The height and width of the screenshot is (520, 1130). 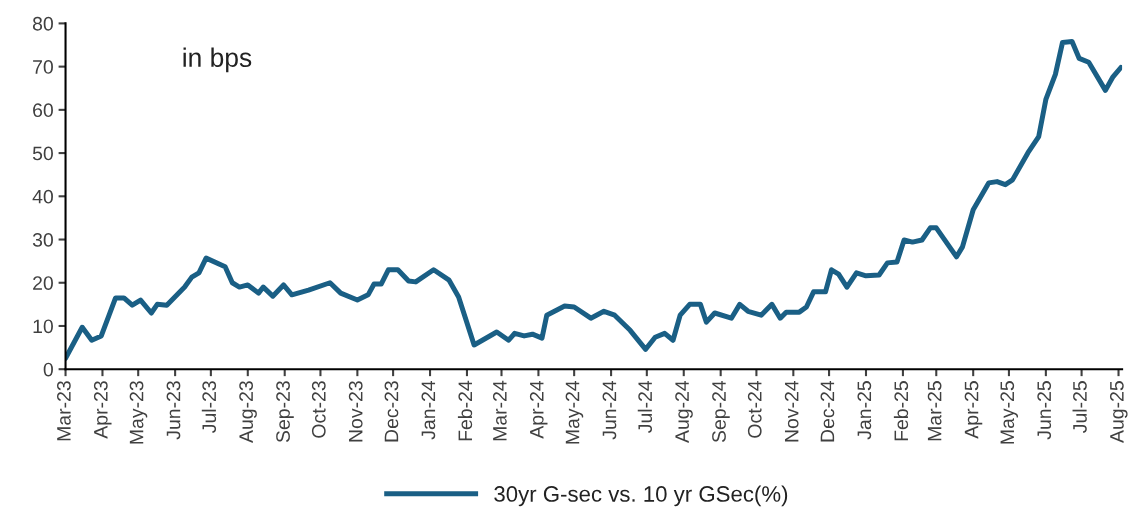 What do you see at coordinates (1118, 412) in the screenshot?
I see `x-tick-label: Aug-25` at bounding box center [1118, 412].